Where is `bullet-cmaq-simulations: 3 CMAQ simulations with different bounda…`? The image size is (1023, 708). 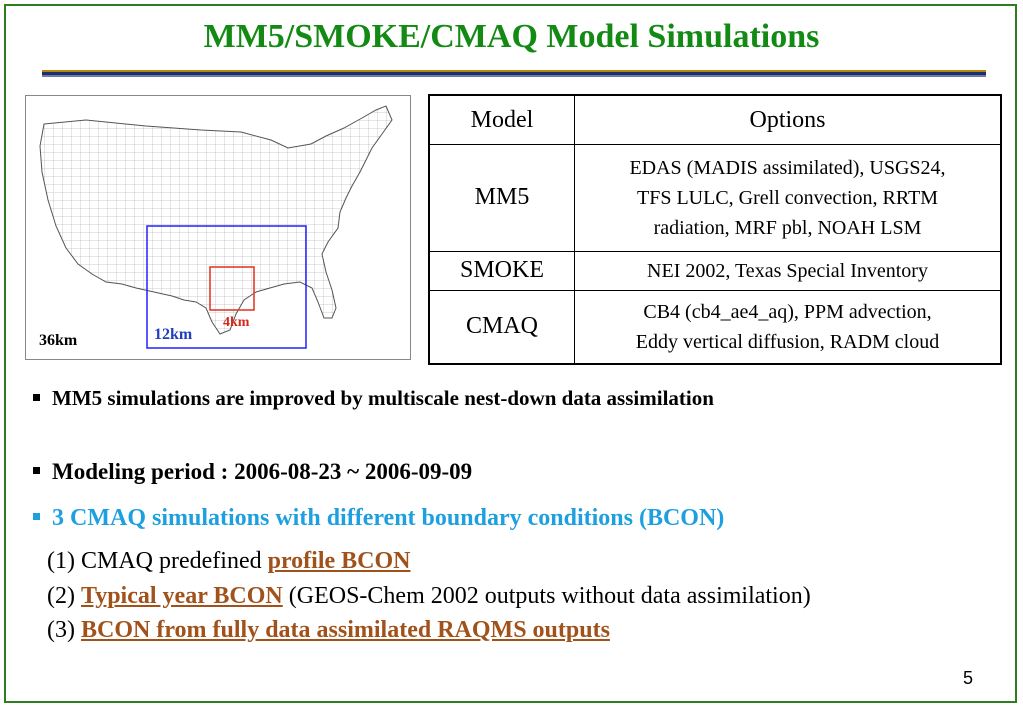
bullet-cmaq-simulations: 3 CMAQ simulations with different bounda… is located at coordinates (378, 518).